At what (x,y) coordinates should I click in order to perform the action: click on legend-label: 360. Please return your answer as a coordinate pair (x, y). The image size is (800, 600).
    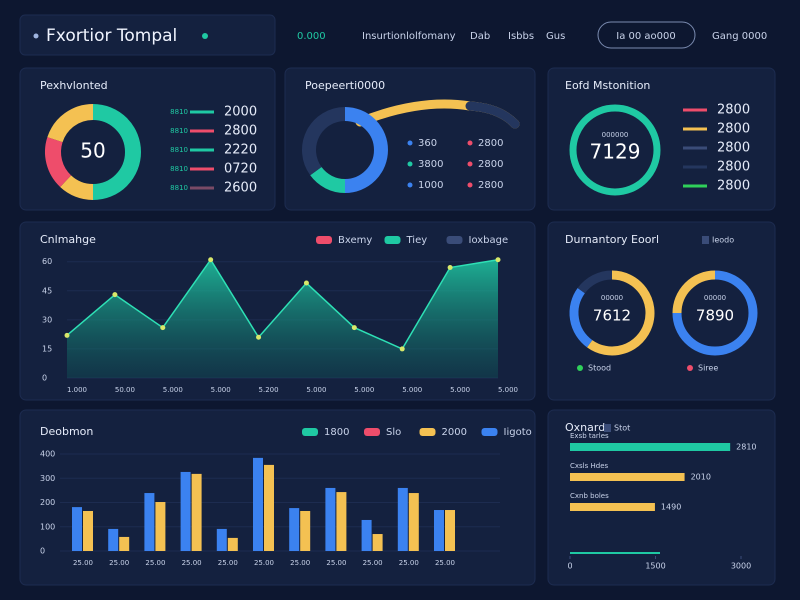
    Looking at the image, I should click on (427, 143).